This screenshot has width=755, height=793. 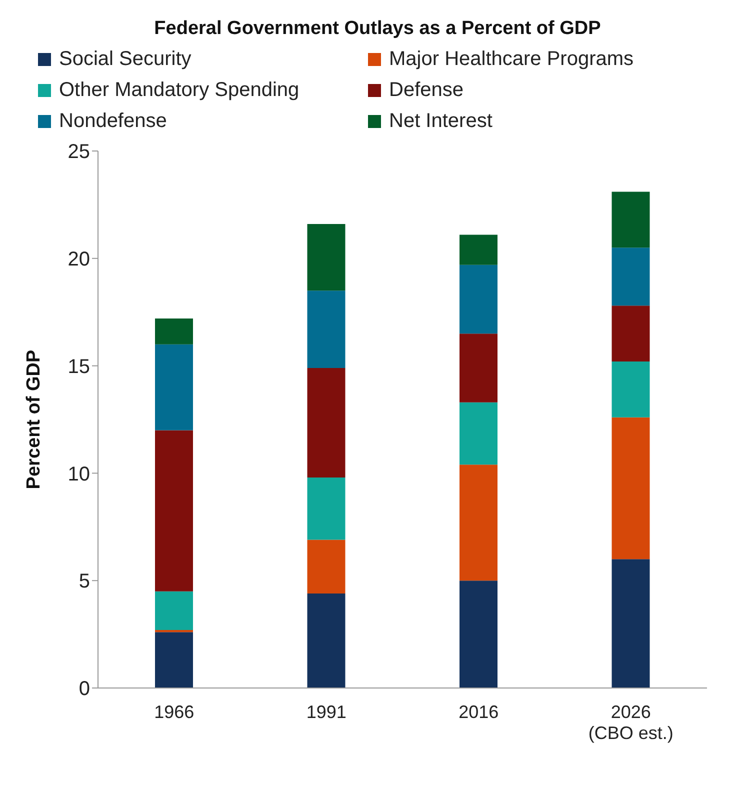 What do you see at coordinates (426, 90) in the screenshot?
I see `legend-label: Defense` at bounding box center [426, 90].